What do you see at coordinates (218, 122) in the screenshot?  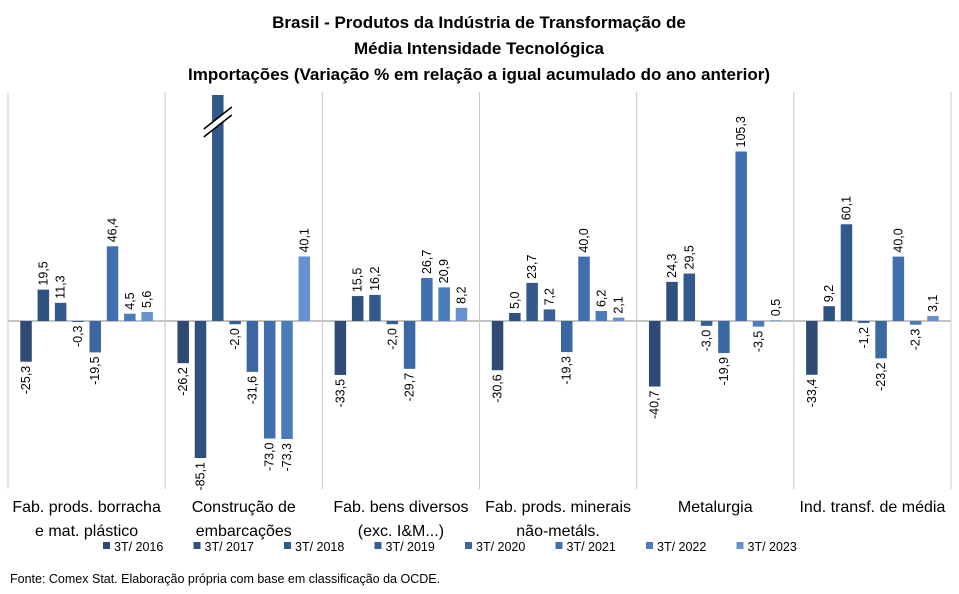 I see `axis-break-marker` at bounding box center [218, 122].